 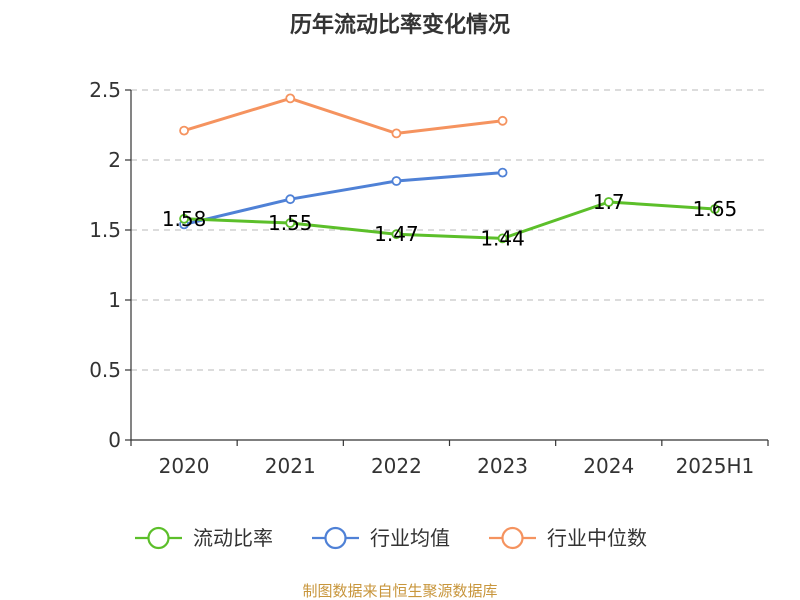 I want to click on y-tick-label: 0, so click(x=114, y=440).